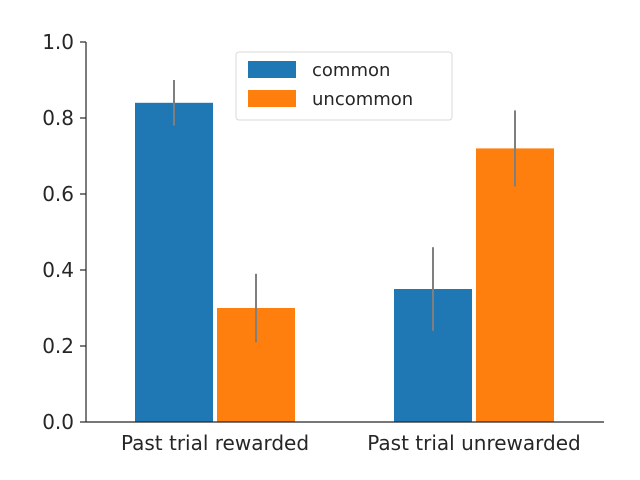 This screenshot has height=480, width=640. Describe the element at coordinates (58, 194) in the screenshot. I see `y-tick-label: 0.6` at that location.